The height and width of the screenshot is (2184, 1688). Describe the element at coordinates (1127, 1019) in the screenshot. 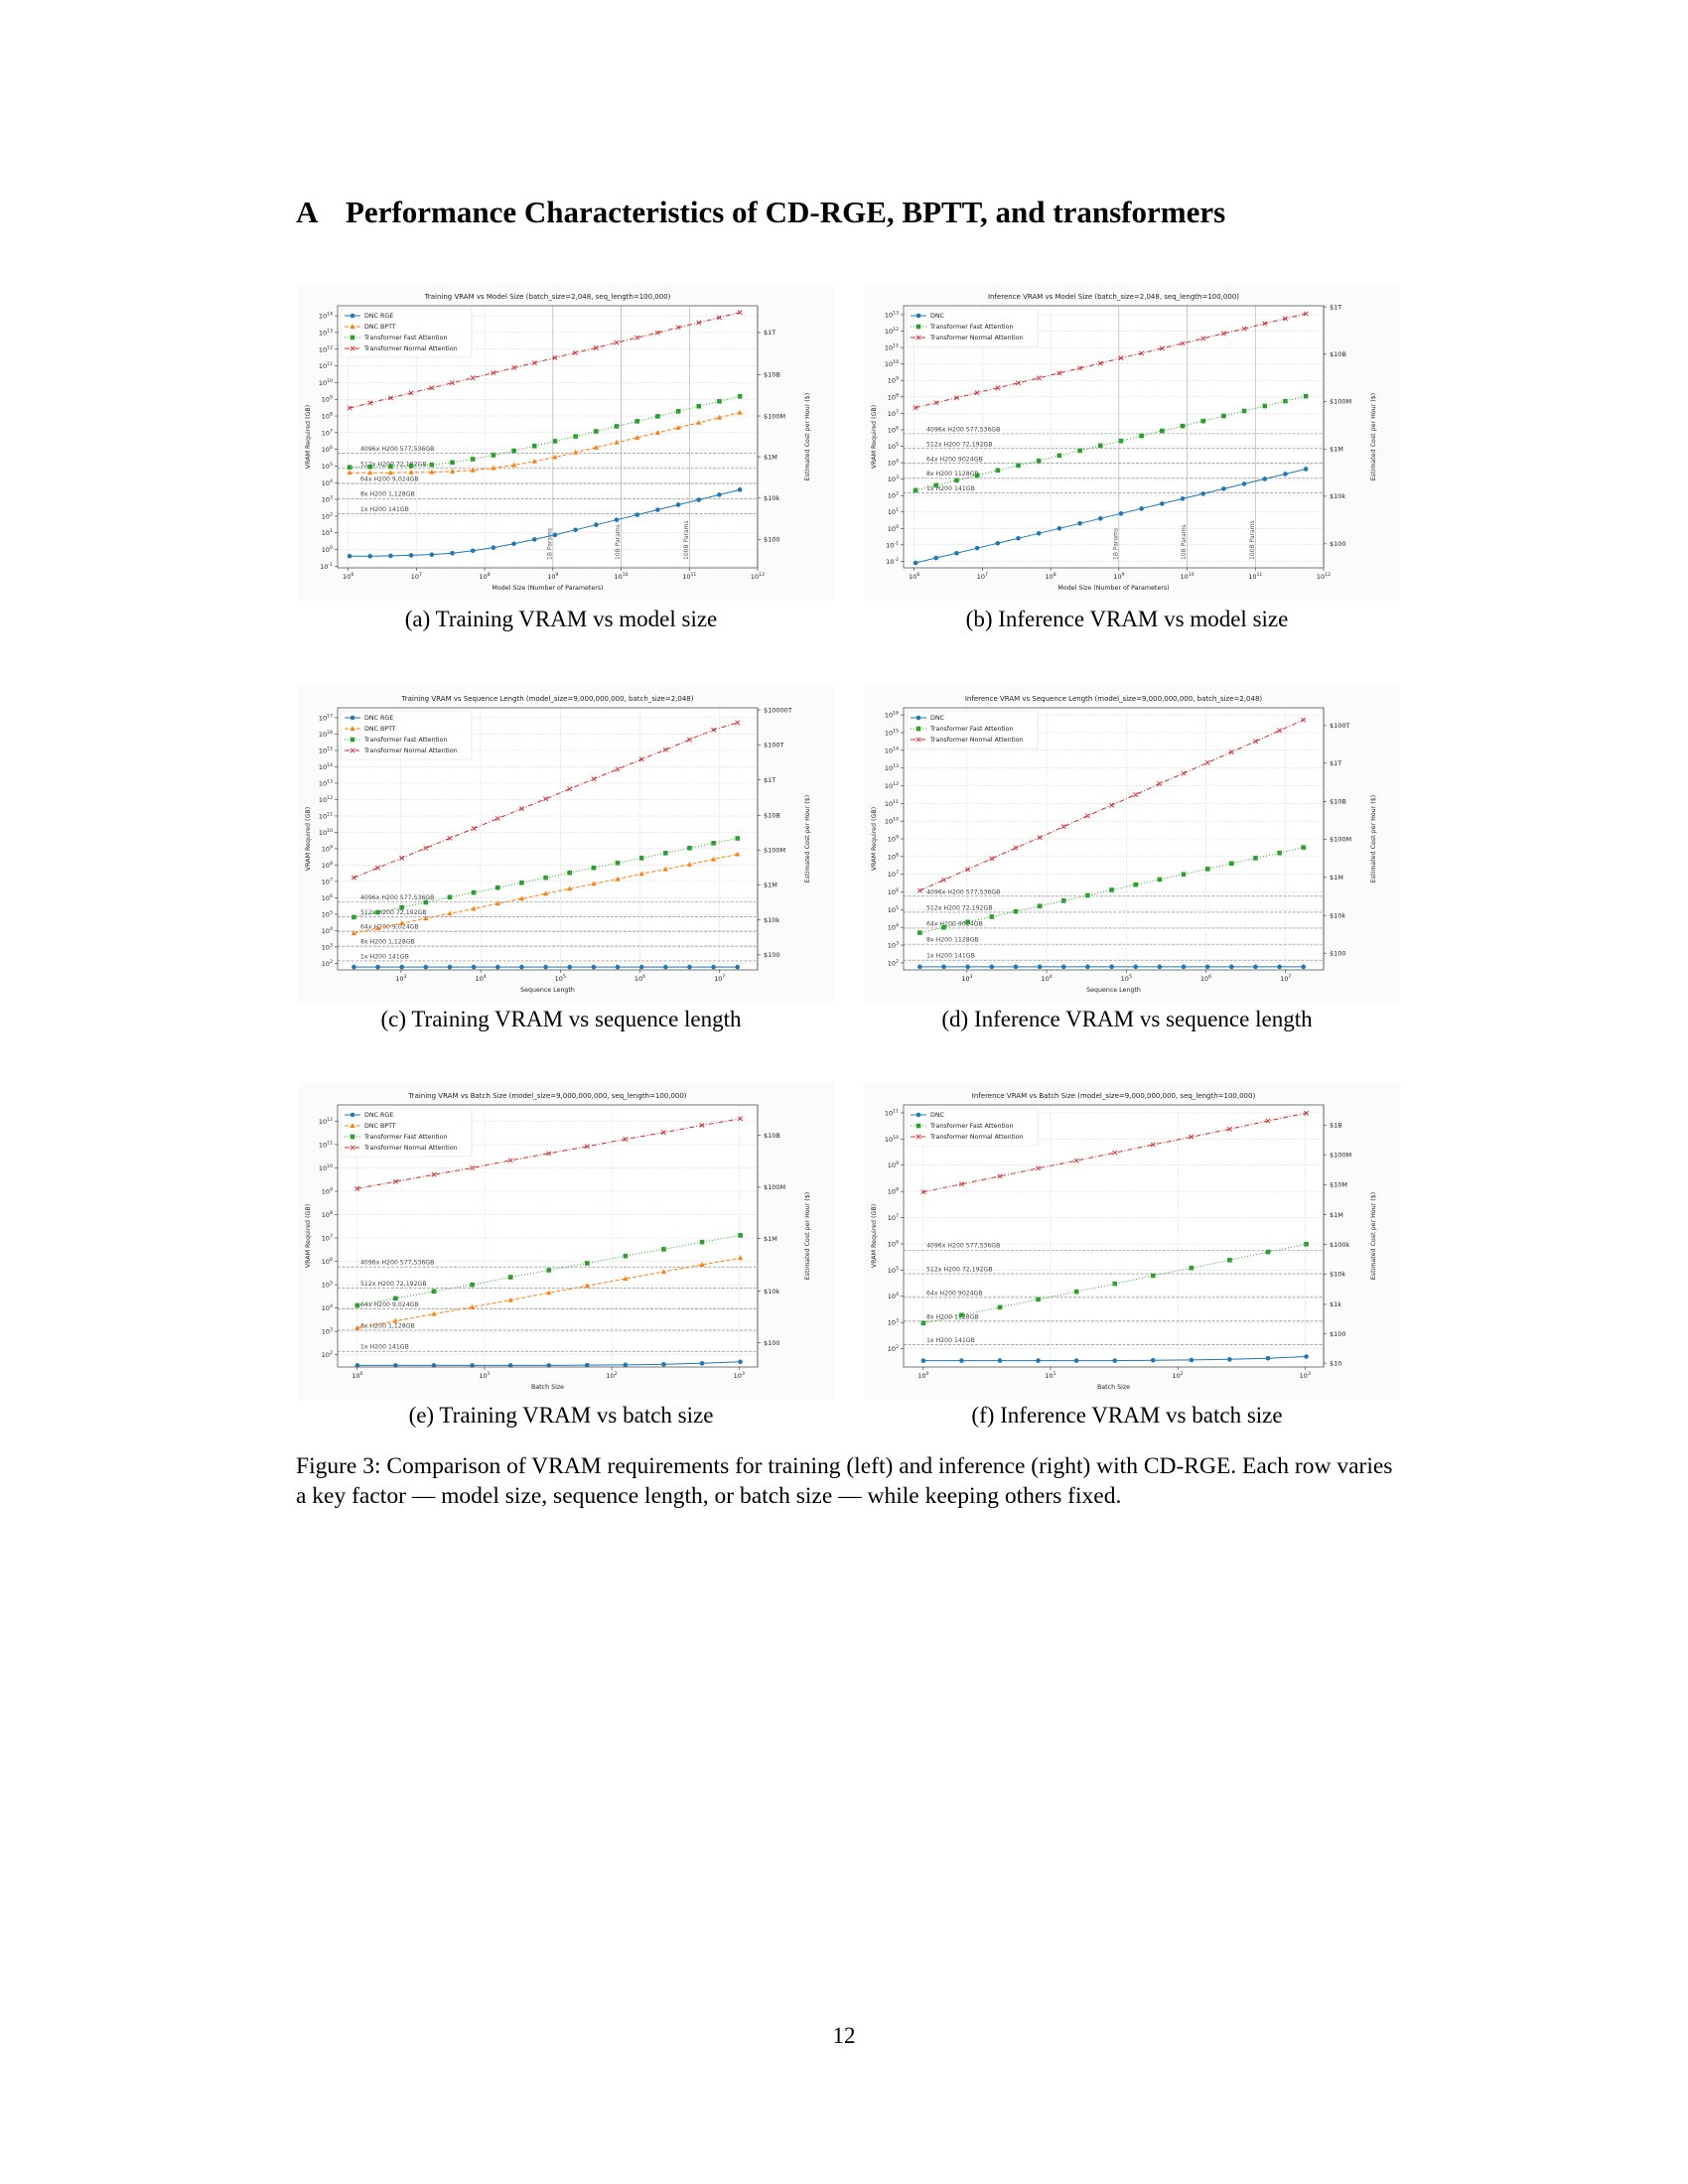

I see `subcaption-d: (d) Inference VRAM vs sequence length` at that location.